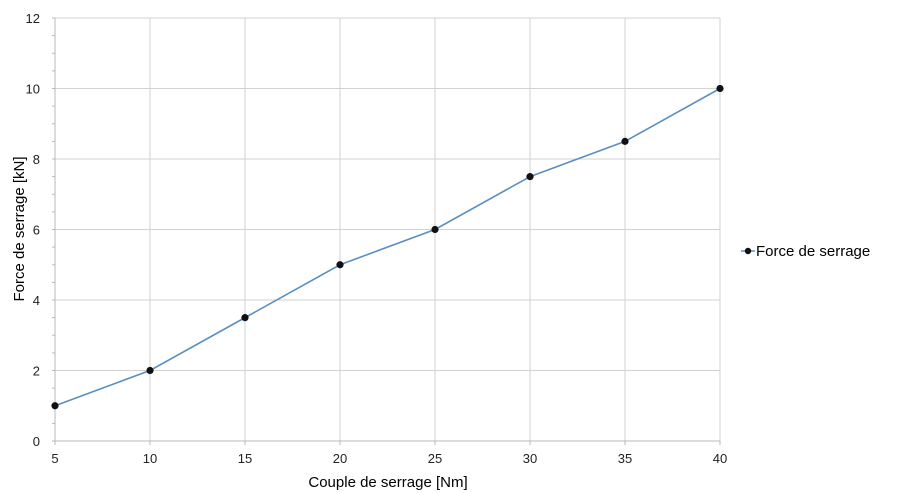 Image resolution: width=897 pixels, height=493 pixels. I want to click on y-tick-labels: 0 2 4 6 8 10 12, so click(33, 230).